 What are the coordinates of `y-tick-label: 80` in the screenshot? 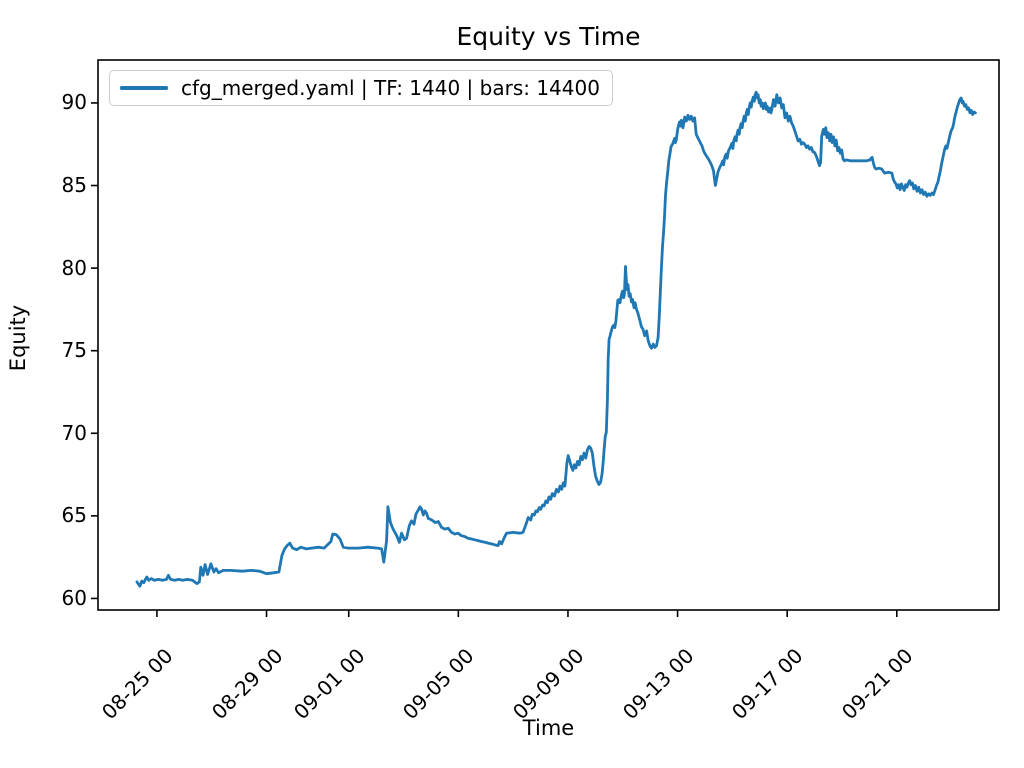 It's located at (74, 267).